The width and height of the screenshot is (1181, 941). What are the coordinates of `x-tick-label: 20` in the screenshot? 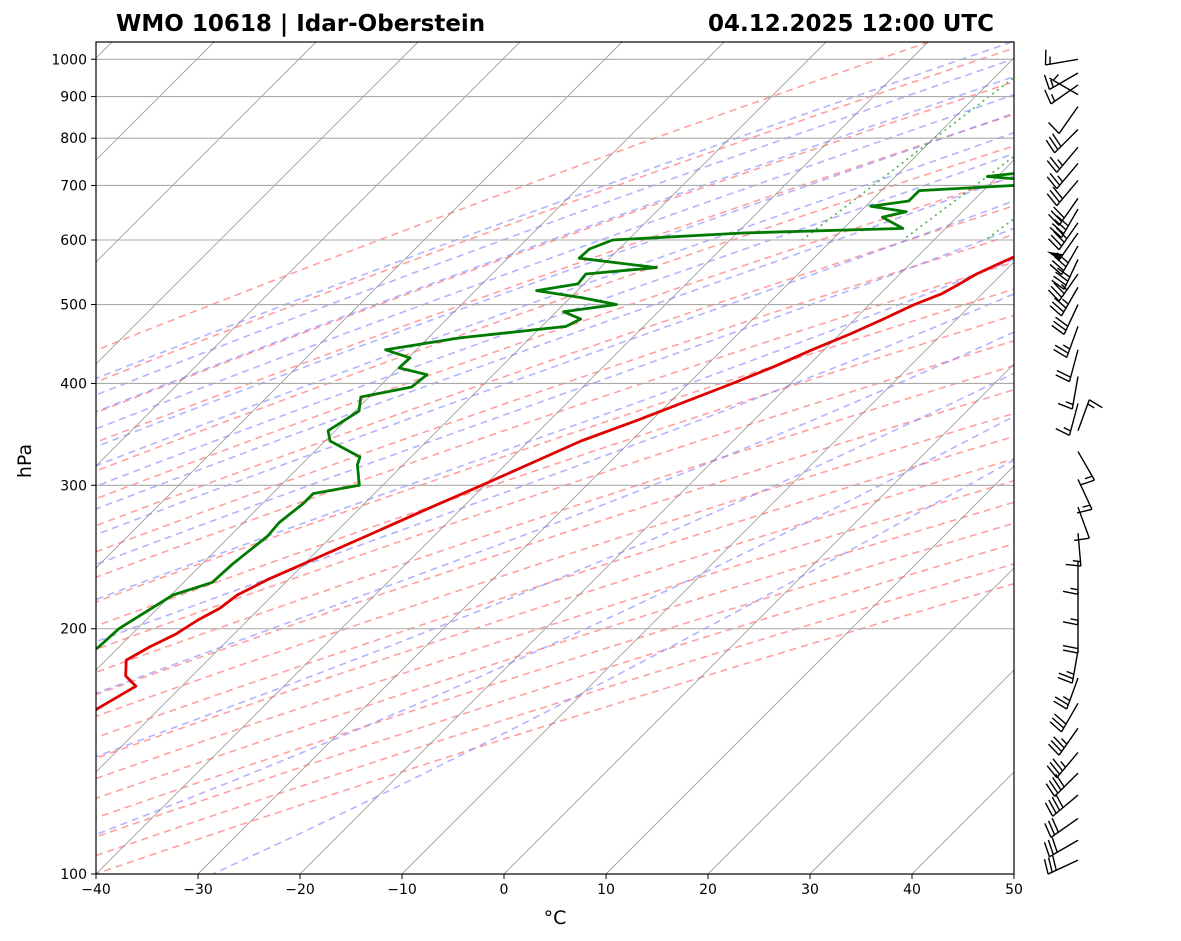 It's located at (708, 890).